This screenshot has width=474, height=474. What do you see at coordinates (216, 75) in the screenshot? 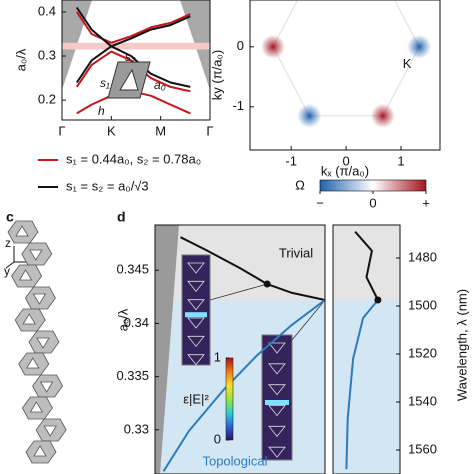
I see `y-axis-label: ky (π/a₀)` at bounding box center [216, 75].